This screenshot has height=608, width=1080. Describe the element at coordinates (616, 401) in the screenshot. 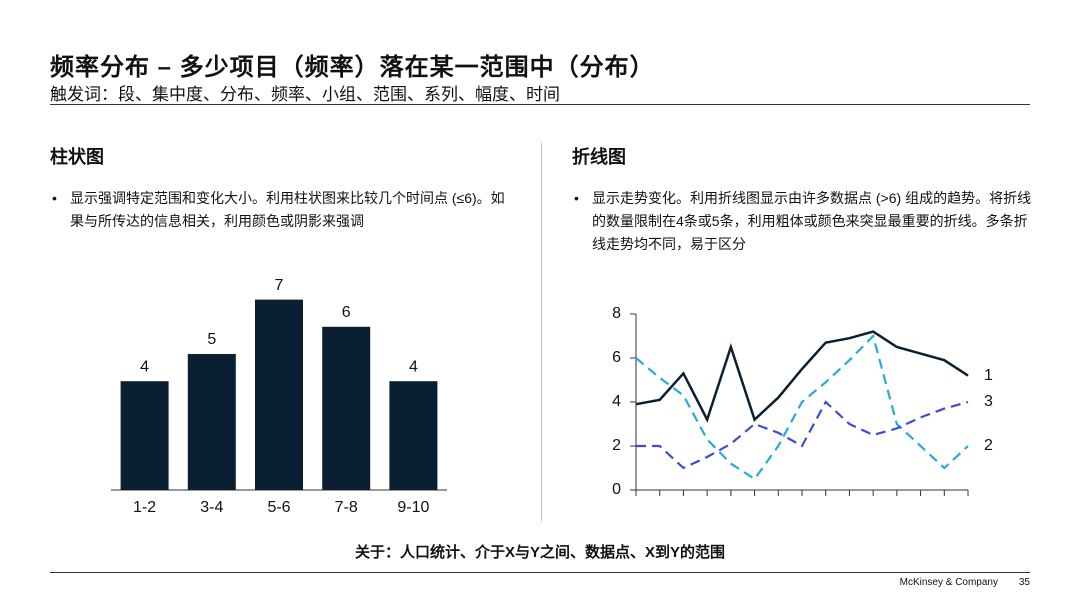

I see `y-tick-label: 4` at that location.